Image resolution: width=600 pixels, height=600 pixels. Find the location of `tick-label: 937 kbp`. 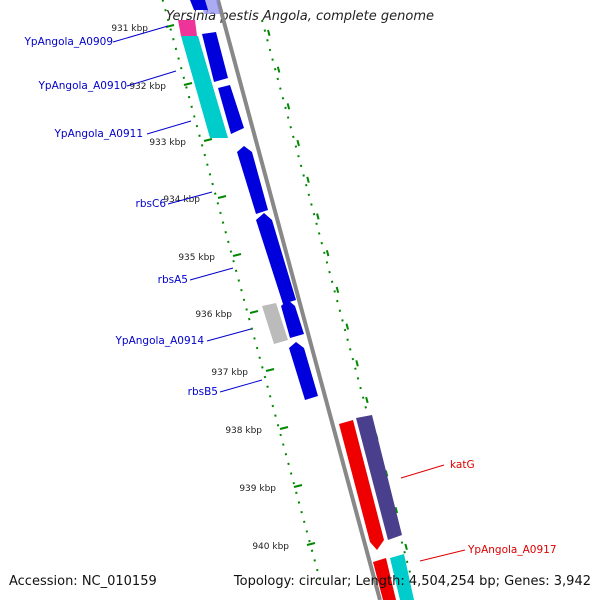

tick-label: 937 kbp is located at coordinates (229, 373).